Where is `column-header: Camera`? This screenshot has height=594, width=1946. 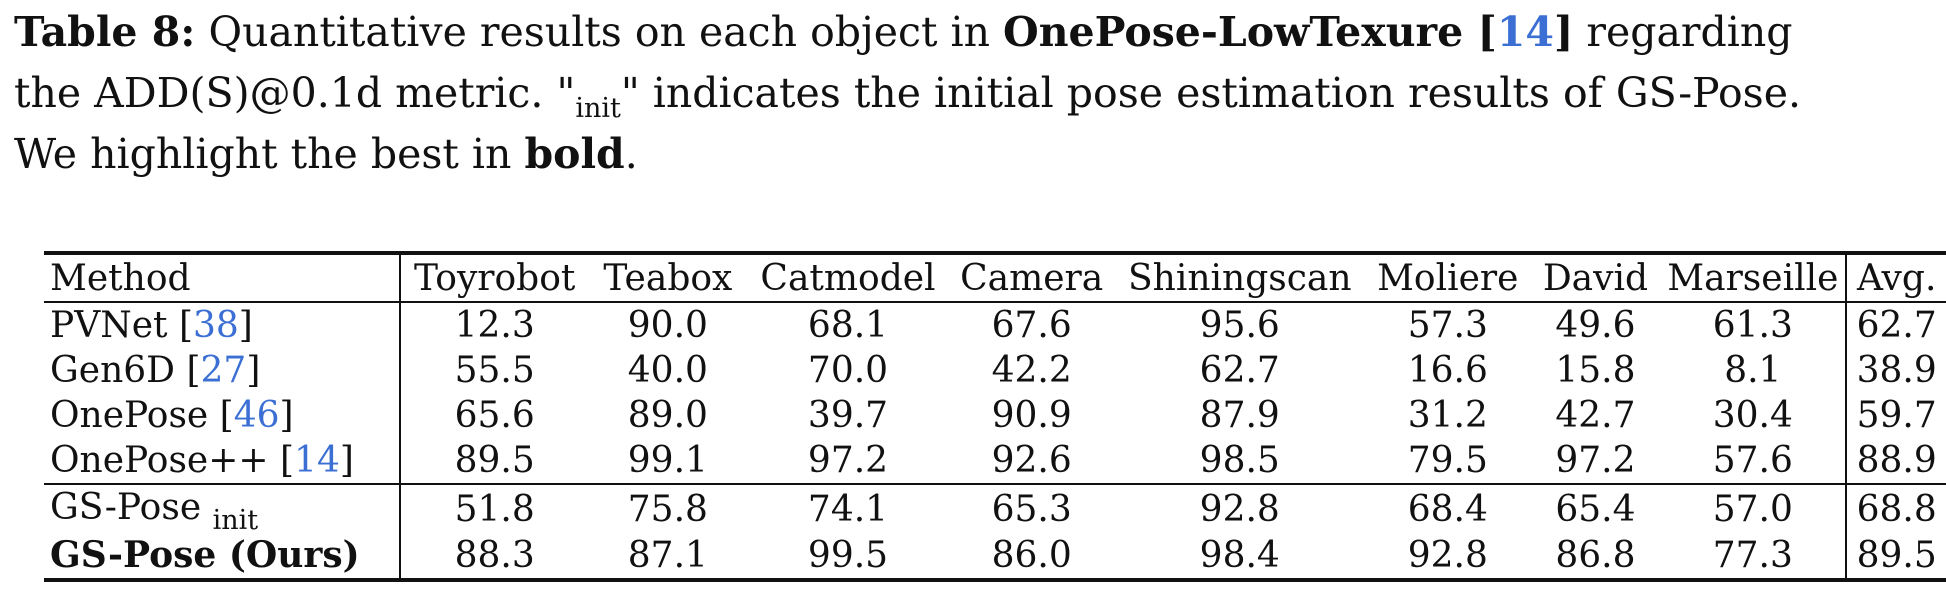
column-header: Camera is located at coordinates (1031, 278).